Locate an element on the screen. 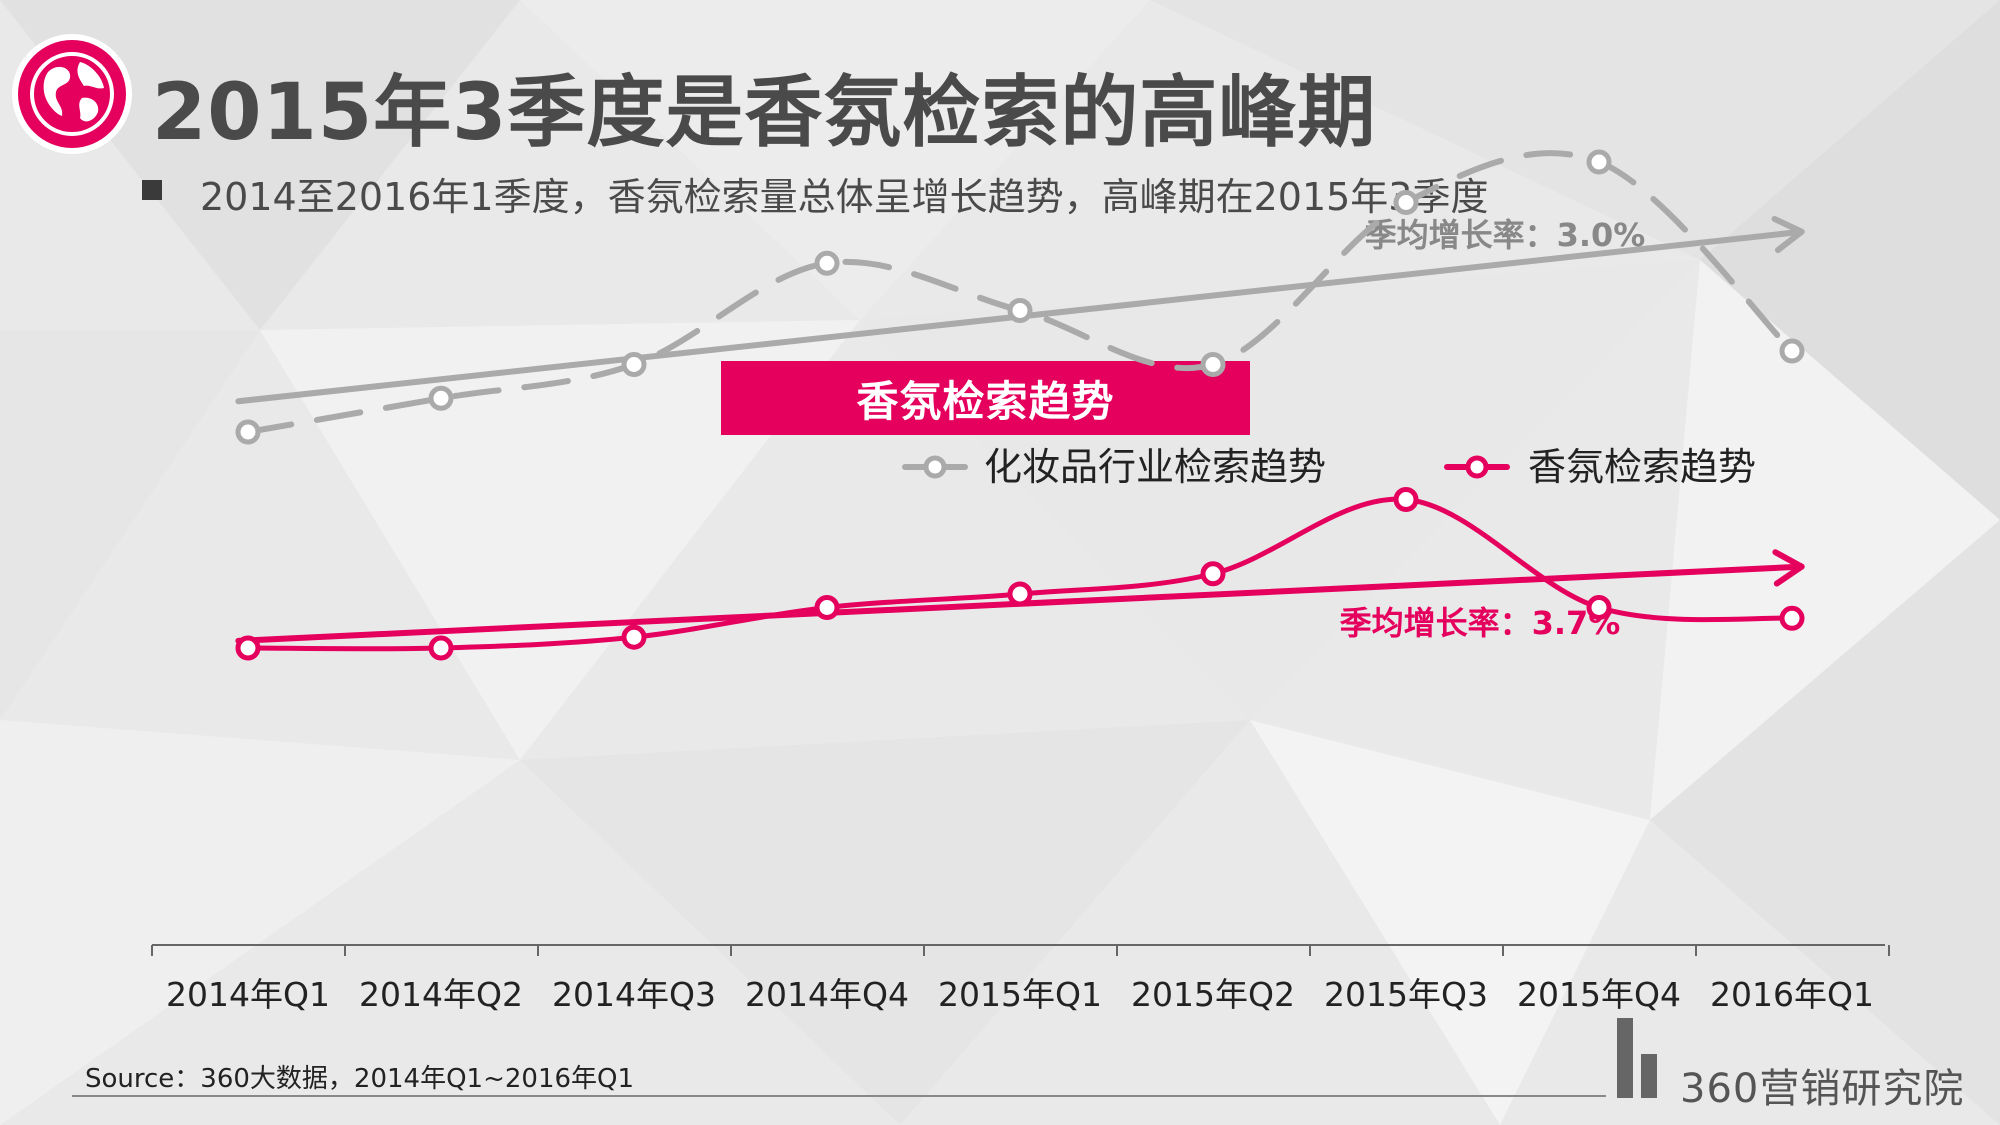  chart-title: 香氛检索趋势 is located at coordinates (985, 398).